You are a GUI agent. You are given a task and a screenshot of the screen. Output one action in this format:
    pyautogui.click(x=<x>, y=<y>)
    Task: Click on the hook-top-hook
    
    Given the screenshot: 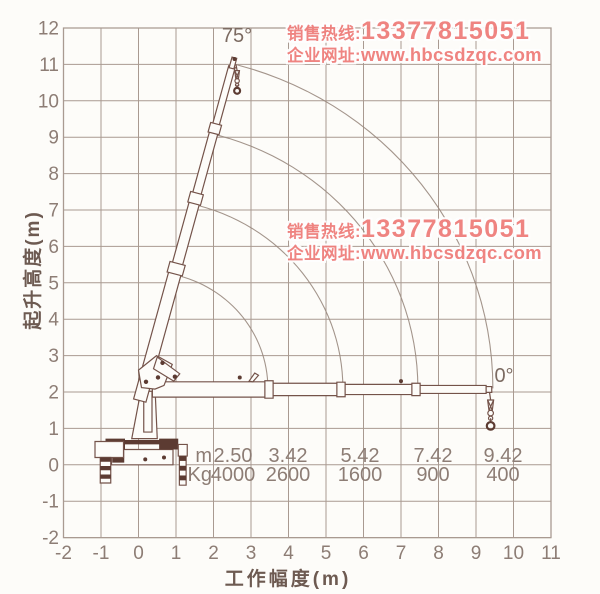 What is the action you would take?
    pyautogui.click(x=237, y=90)
    